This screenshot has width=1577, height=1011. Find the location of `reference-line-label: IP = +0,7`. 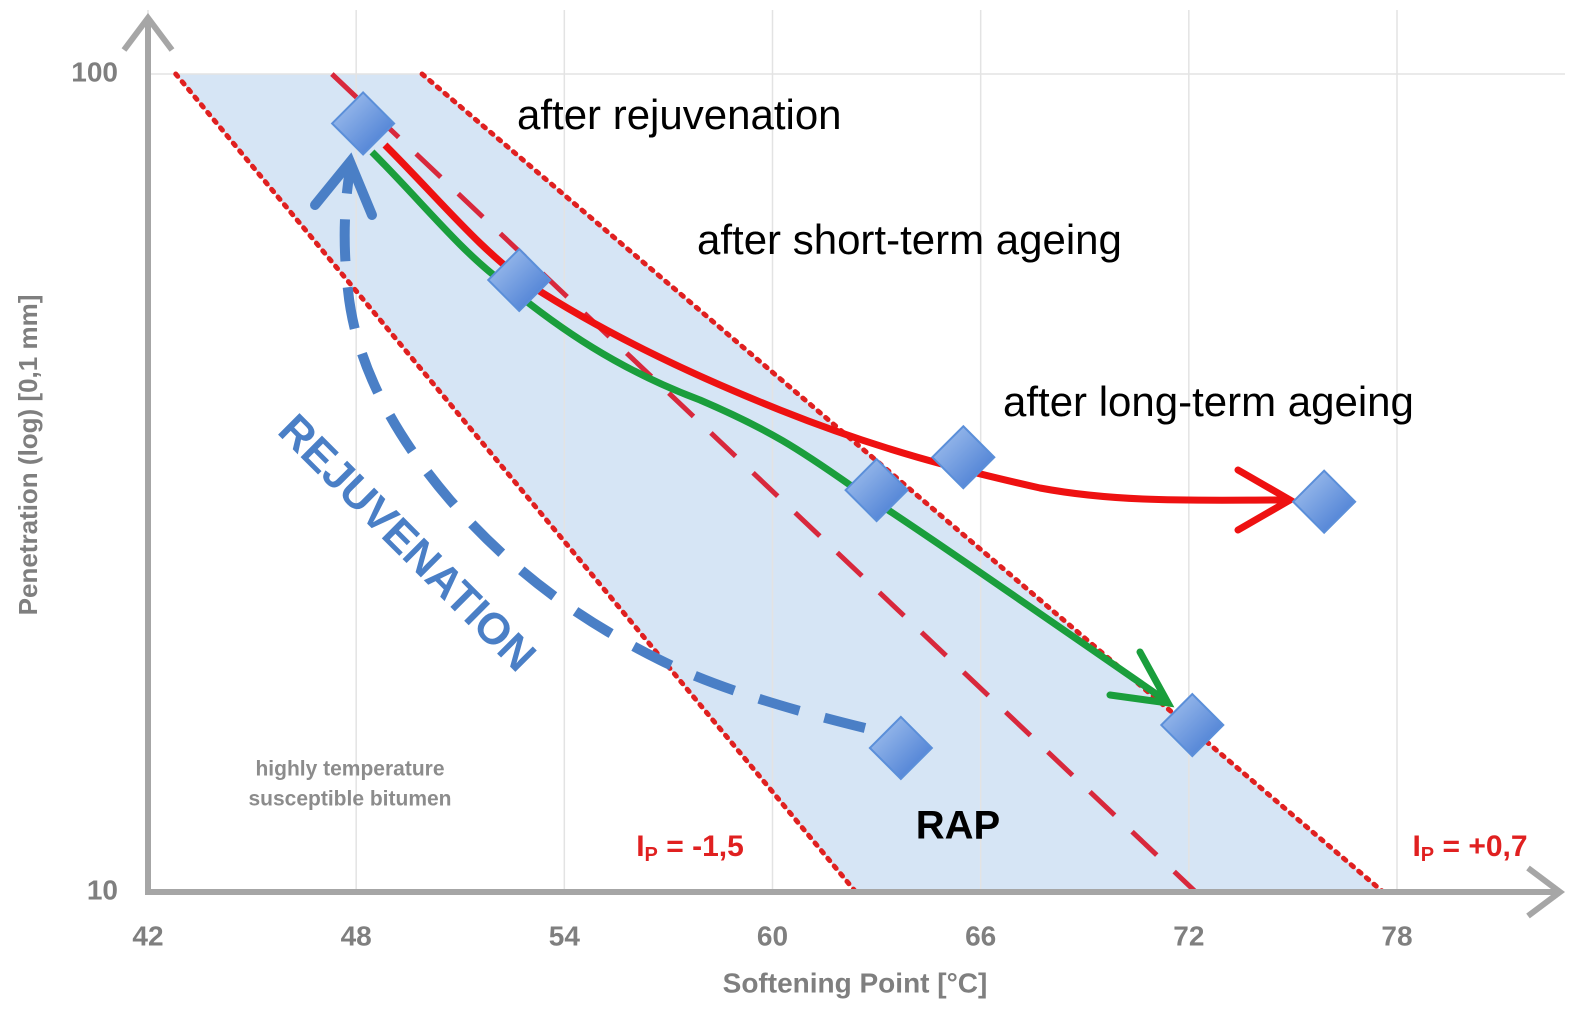

reference-line-label: IP = +0,7 is located at coordinates (1469, 848).